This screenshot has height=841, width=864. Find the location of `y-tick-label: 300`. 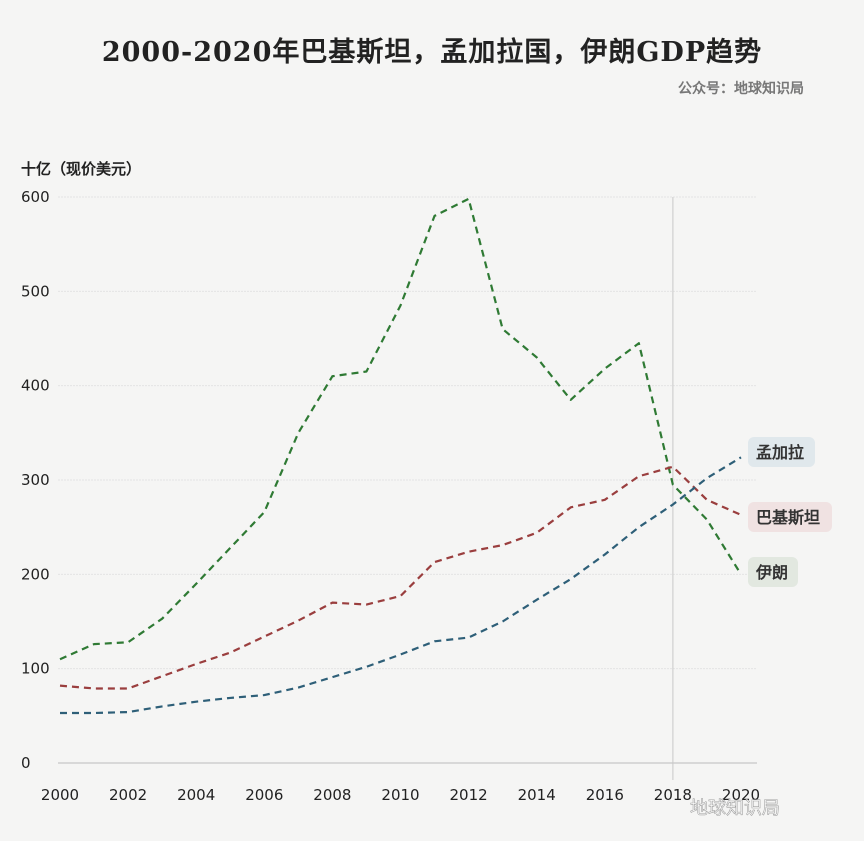

y-tick-label: 300 is located at coordinates (35, 480).